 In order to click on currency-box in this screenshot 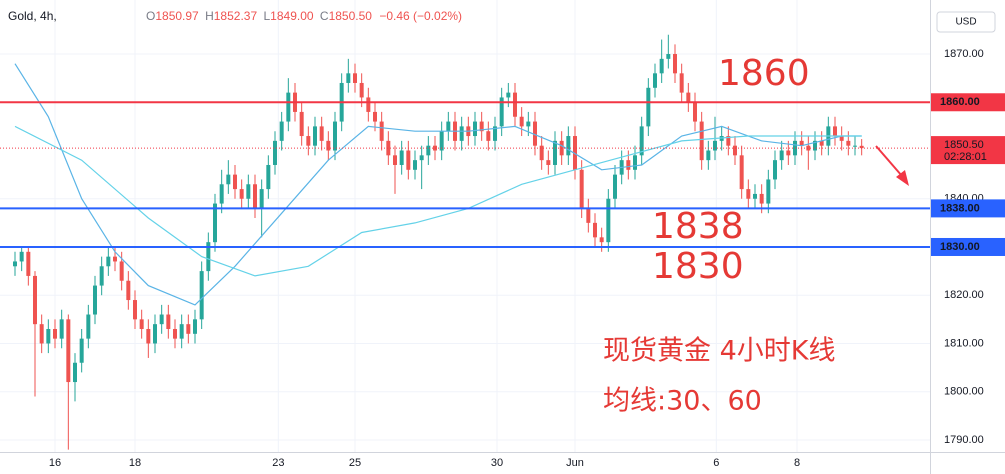, I will do `click(966, 22)`.